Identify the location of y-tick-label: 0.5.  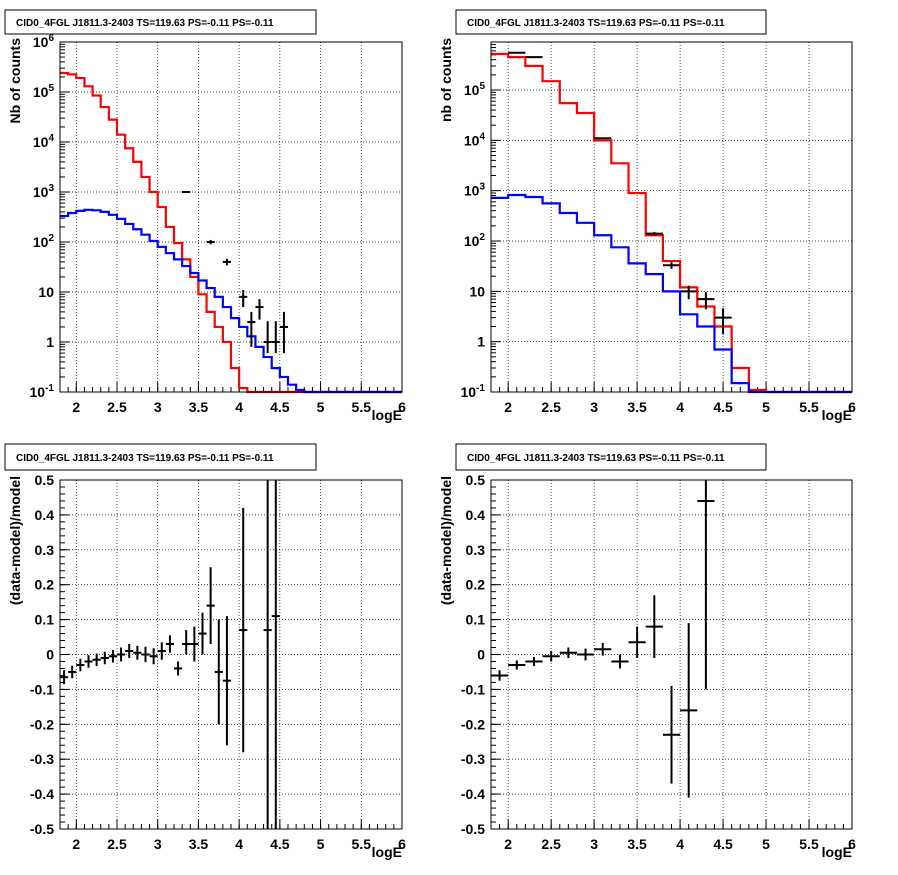
(45, 480).